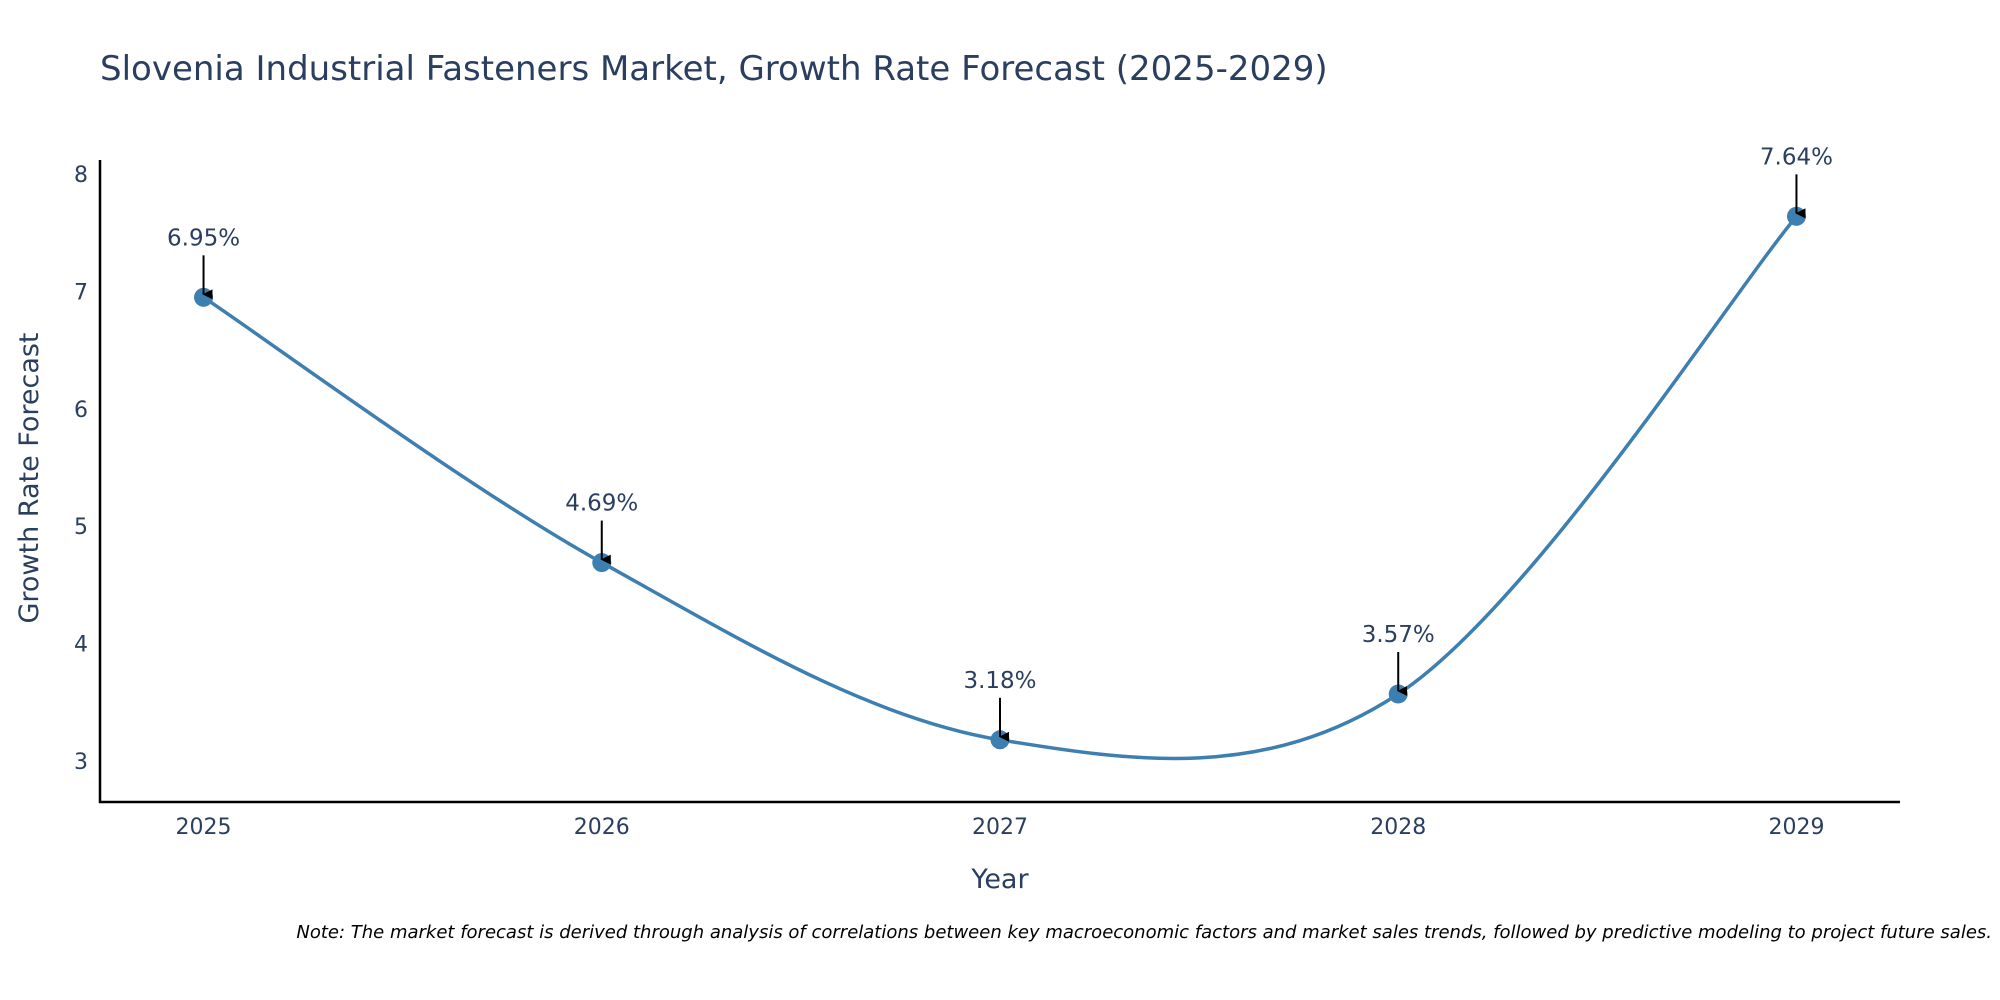 The image size is (2000, 1000). I want to click on data-label: 4.69%, so click(601, 504).